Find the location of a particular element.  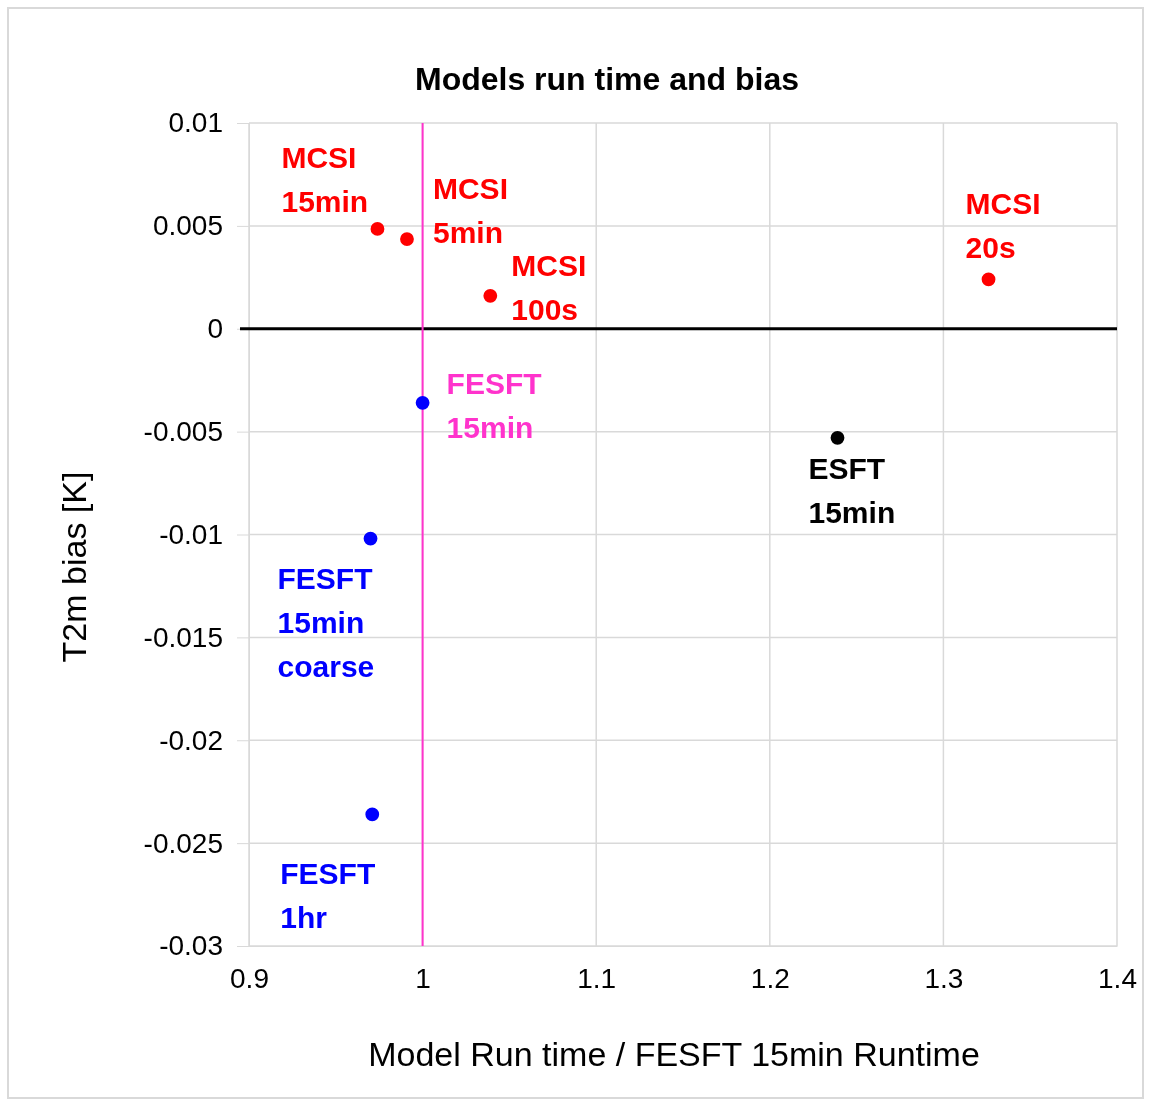

y-tick-label: -0.025 is located at coordinates (183, 843).